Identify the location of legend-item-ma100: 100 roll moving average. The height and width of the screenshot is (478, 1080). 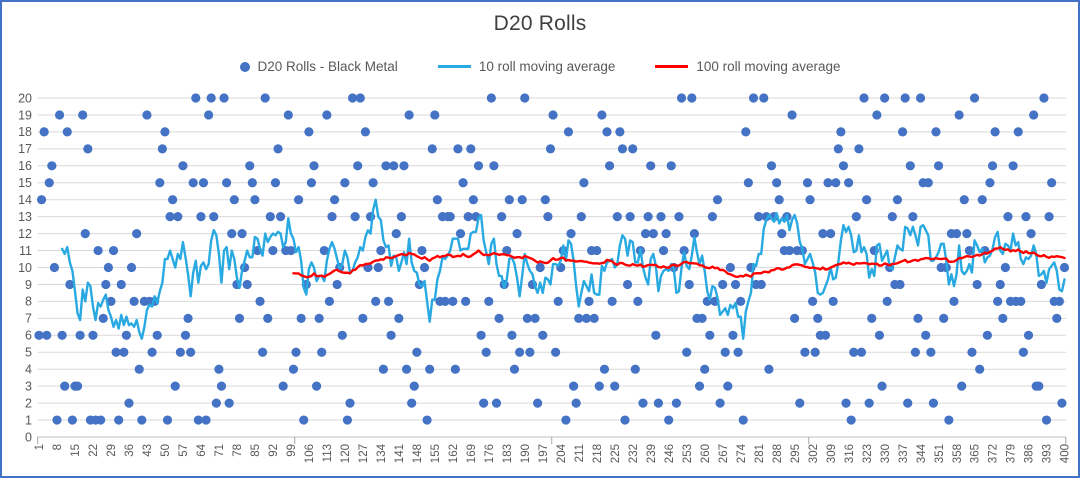
(747, 66).